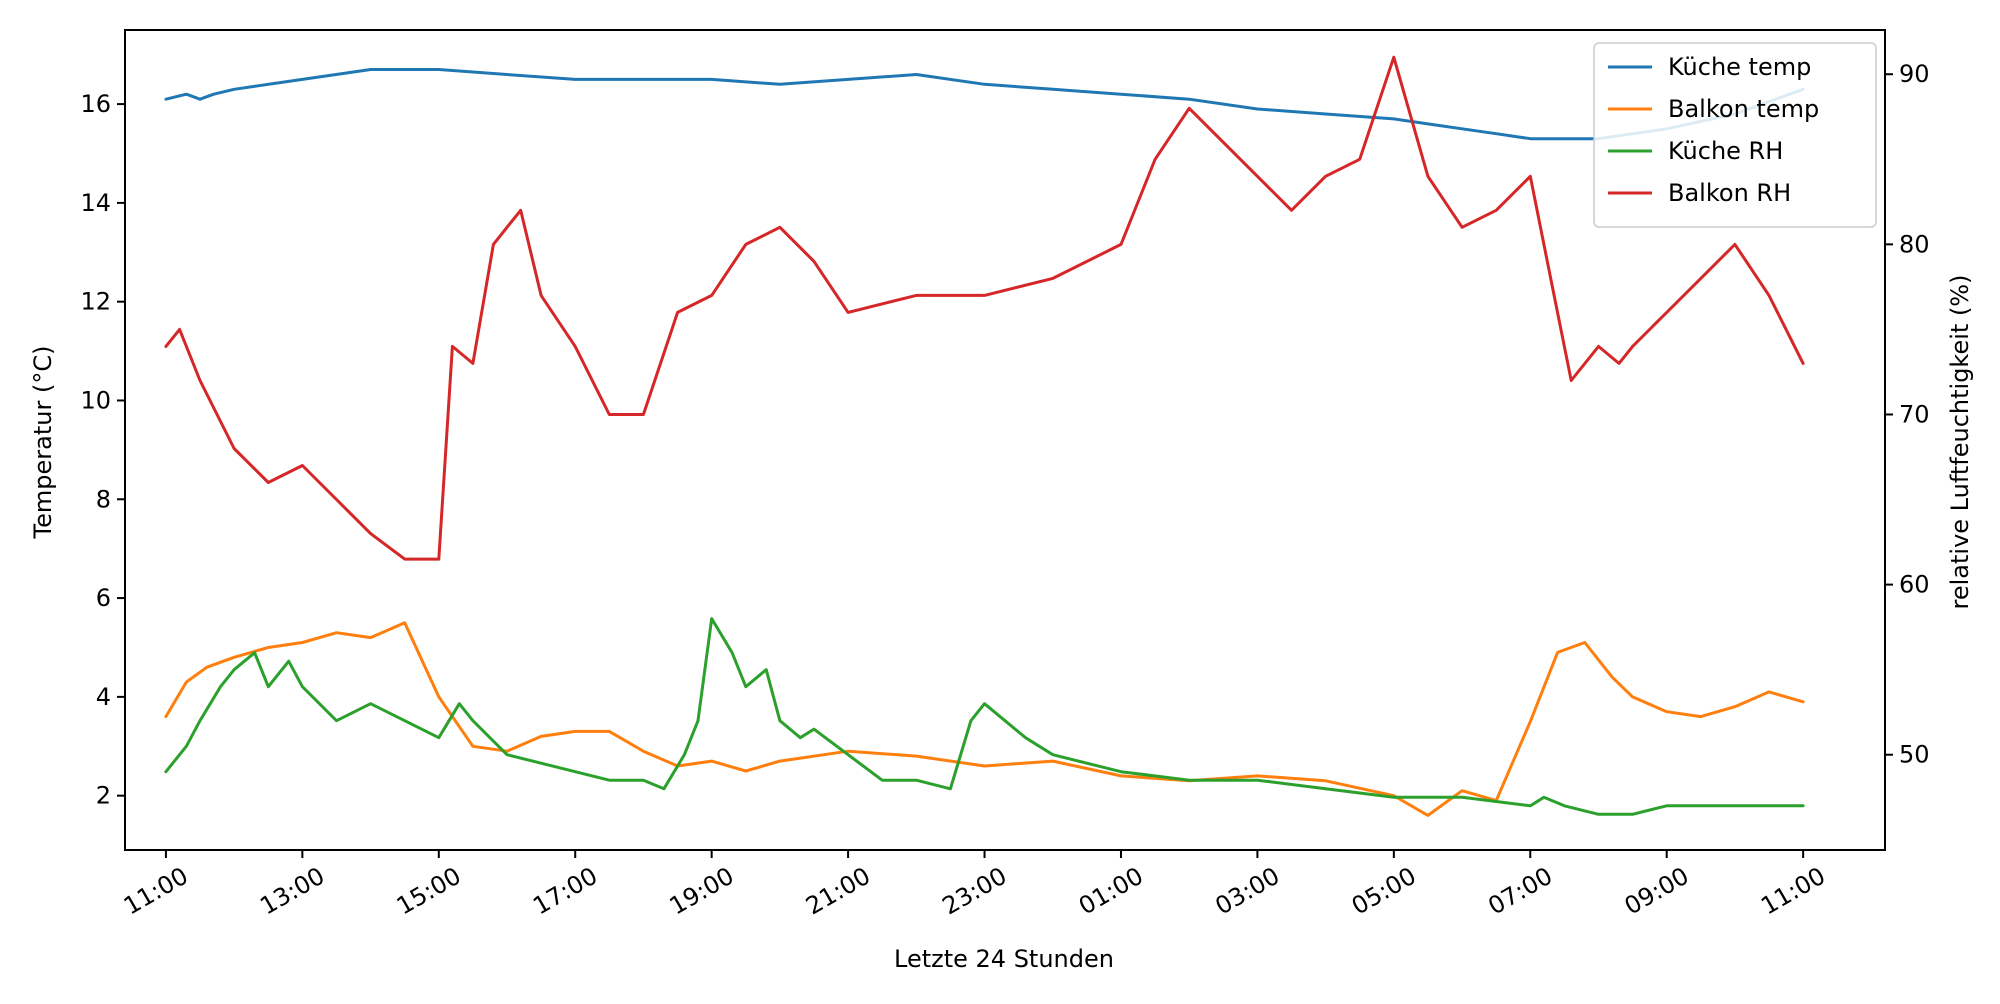 This screenshot has height=1004, width=2000. What do you see at coordinates (1914, 585) in the screenshot?
I see `y-tick-label-right: 60` at bounding box center [1914, 585].